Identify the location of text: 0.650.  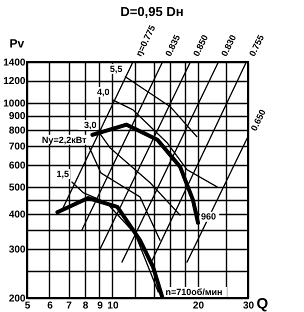
(258, 120).